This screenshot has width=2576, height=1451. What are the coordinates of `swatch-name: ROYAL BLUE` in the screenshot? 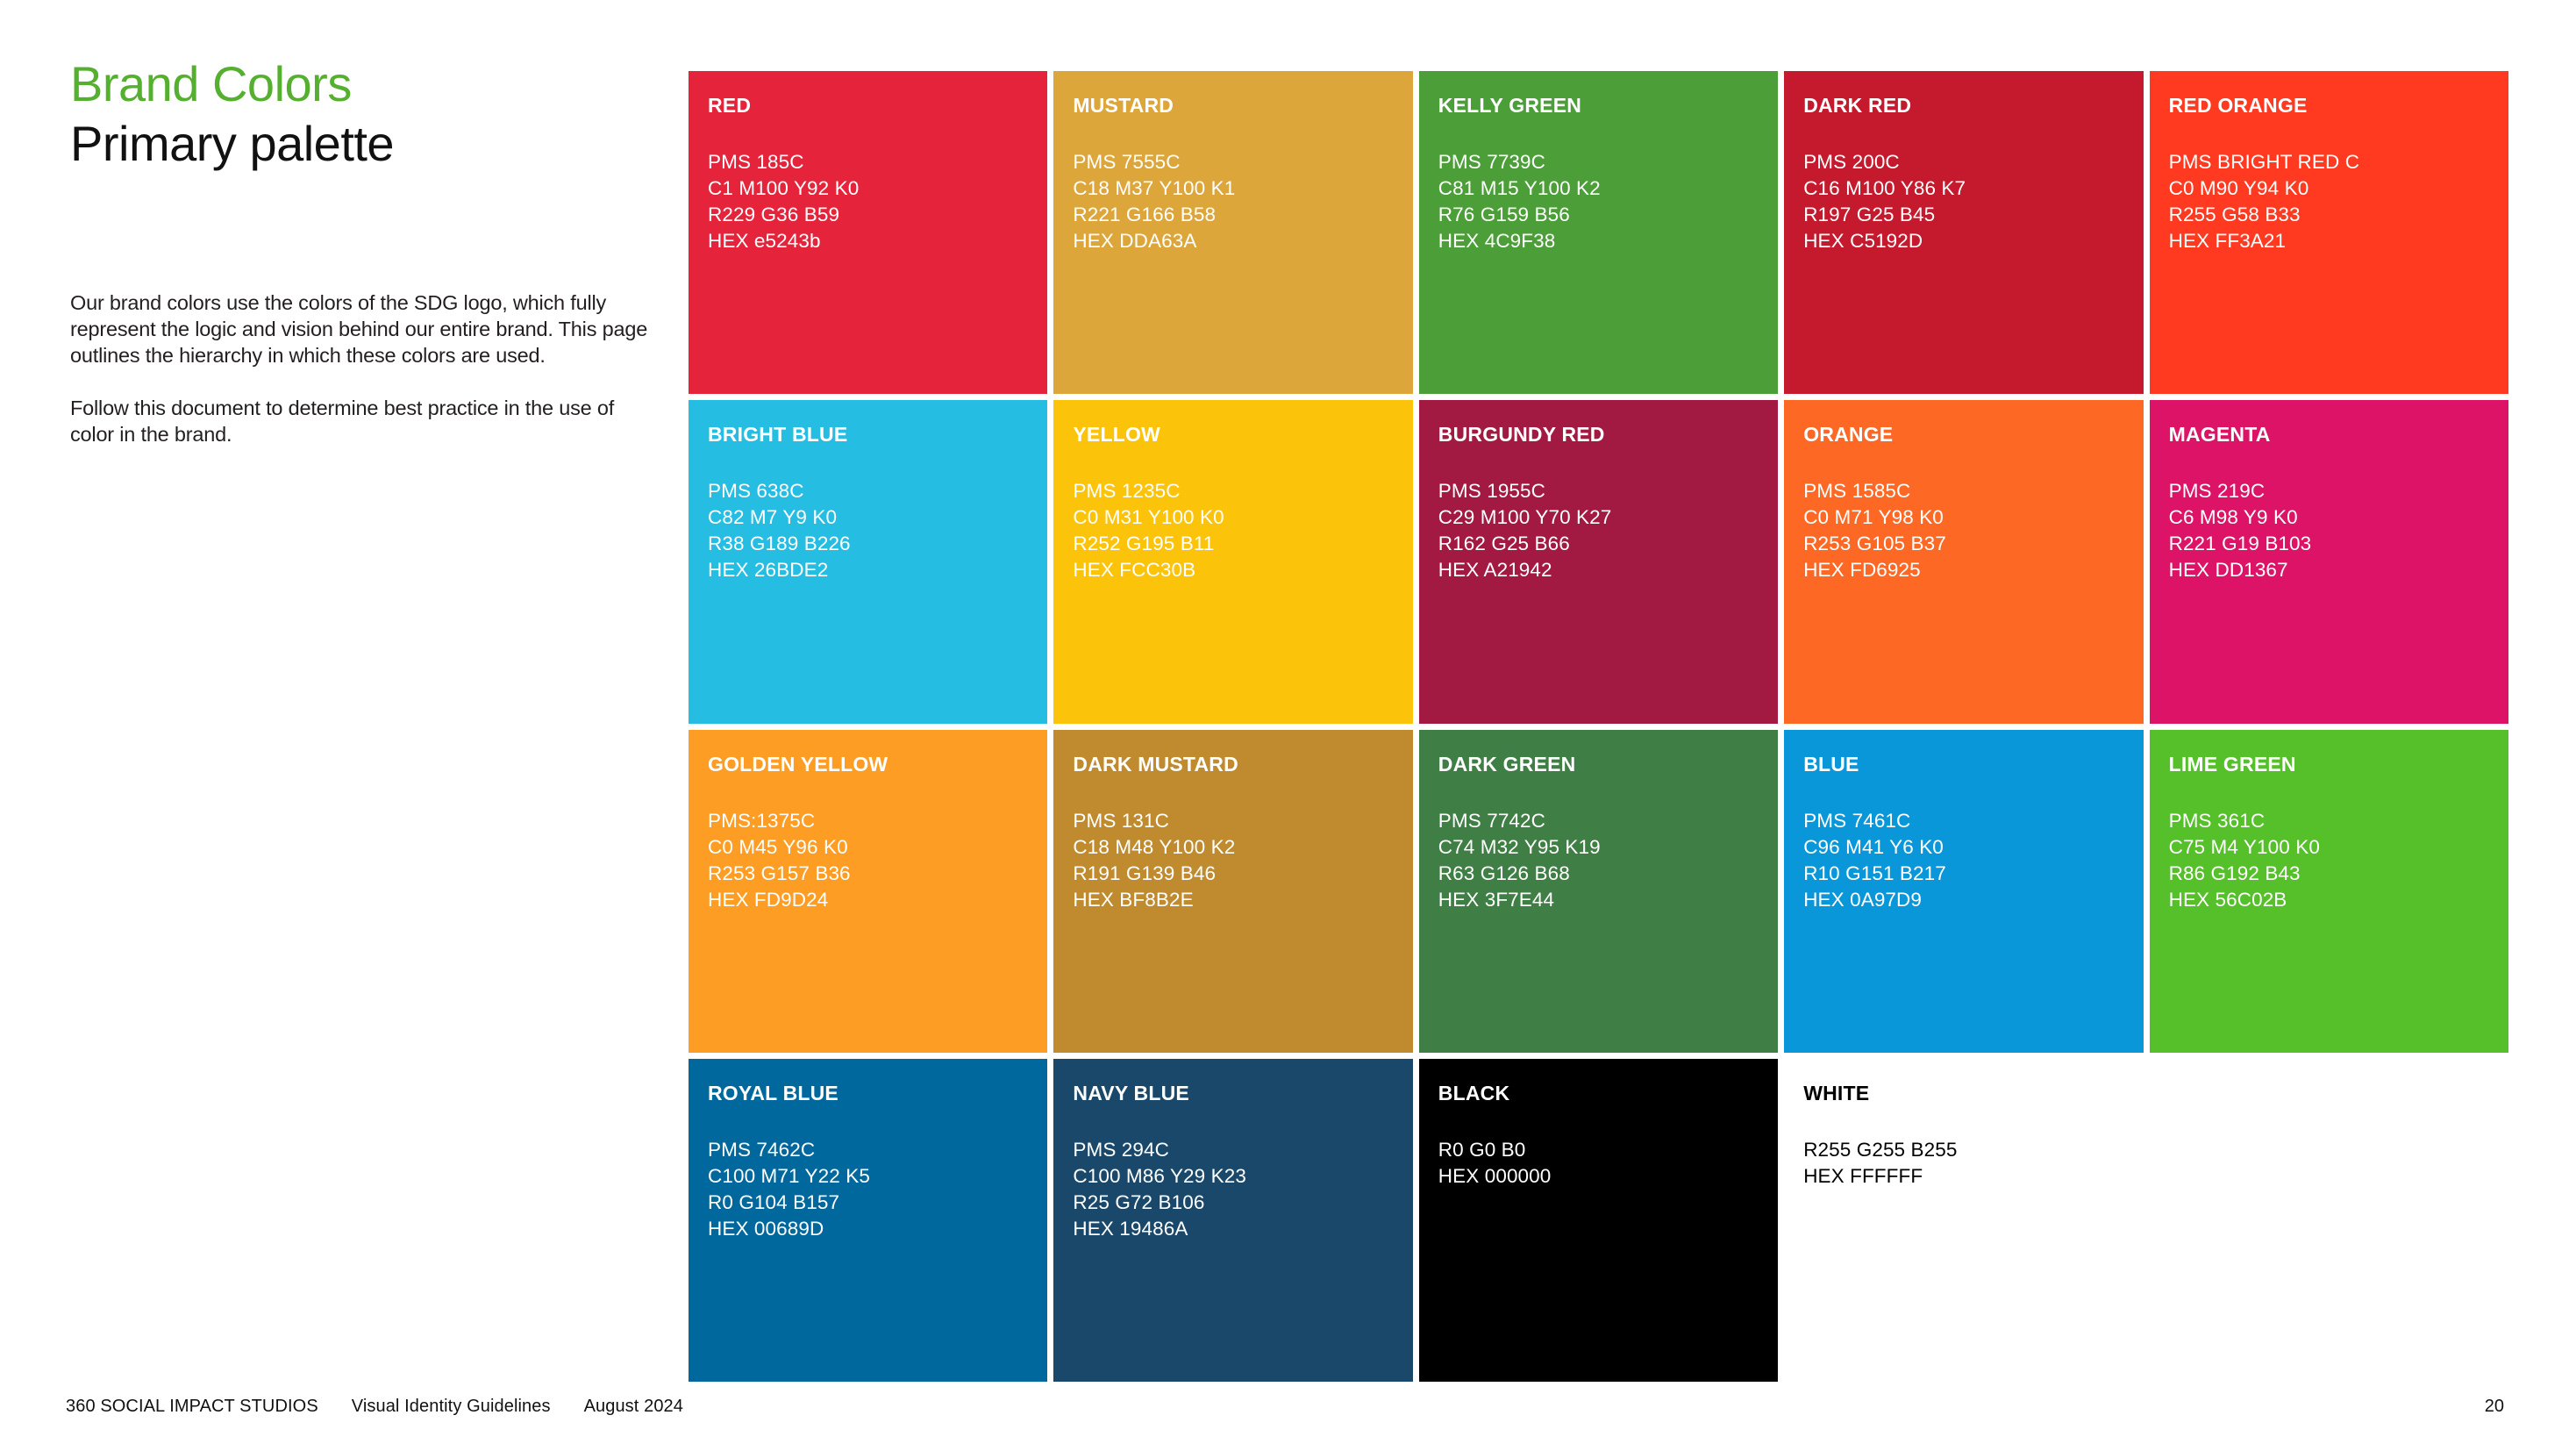 It's located at (773, 1092).